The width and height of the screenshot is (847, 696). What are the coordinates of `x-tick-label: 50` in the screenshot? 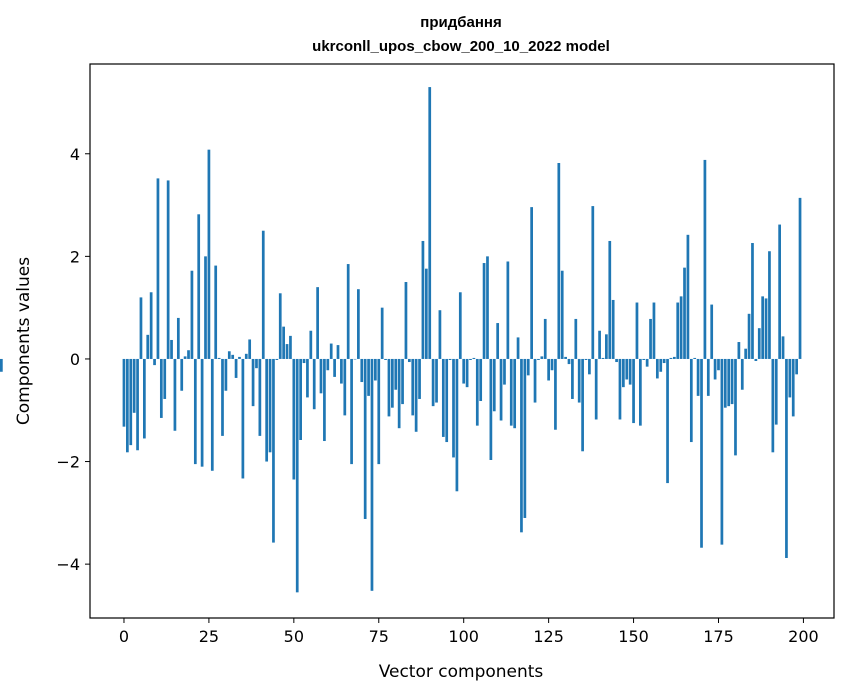 It's located at (294, 636).